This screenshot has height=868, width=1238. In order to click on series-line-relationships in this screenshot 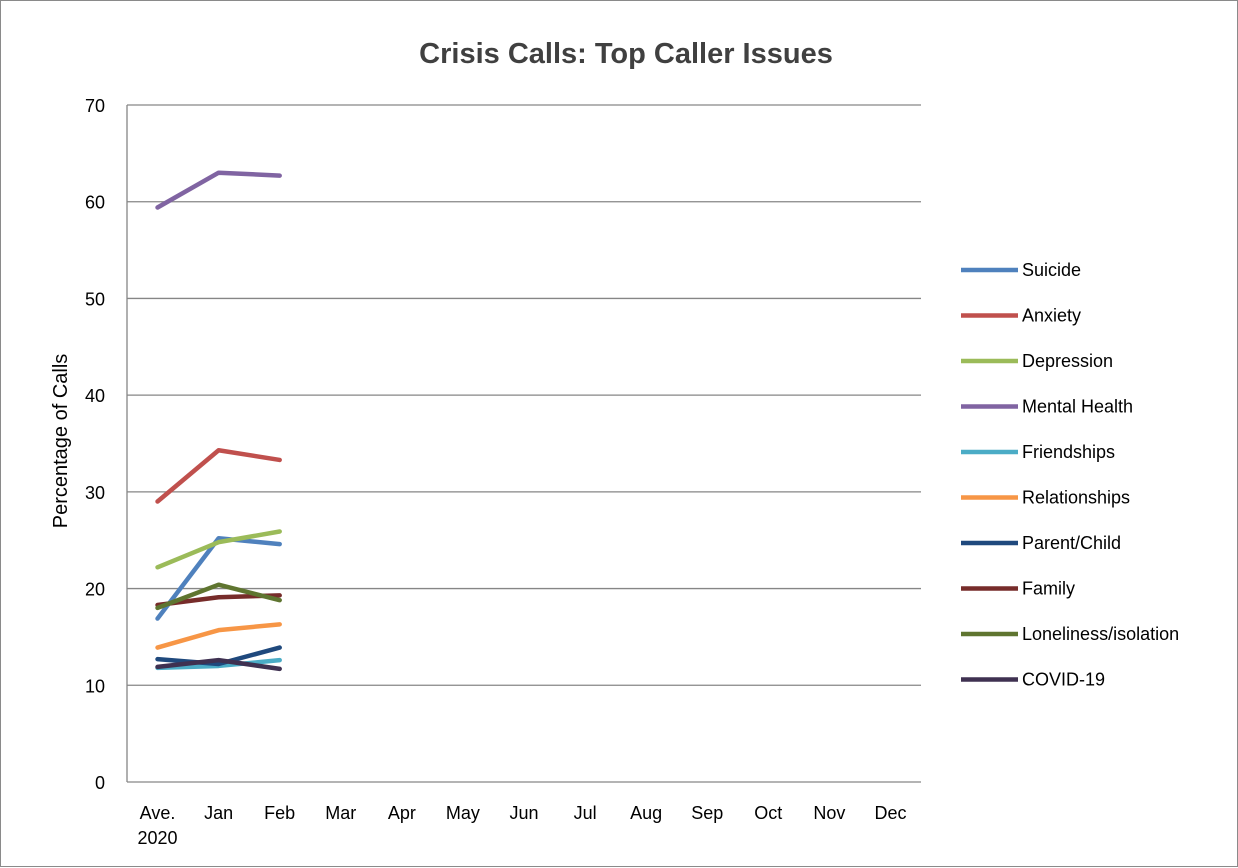, I will do `click(218, 636)`.